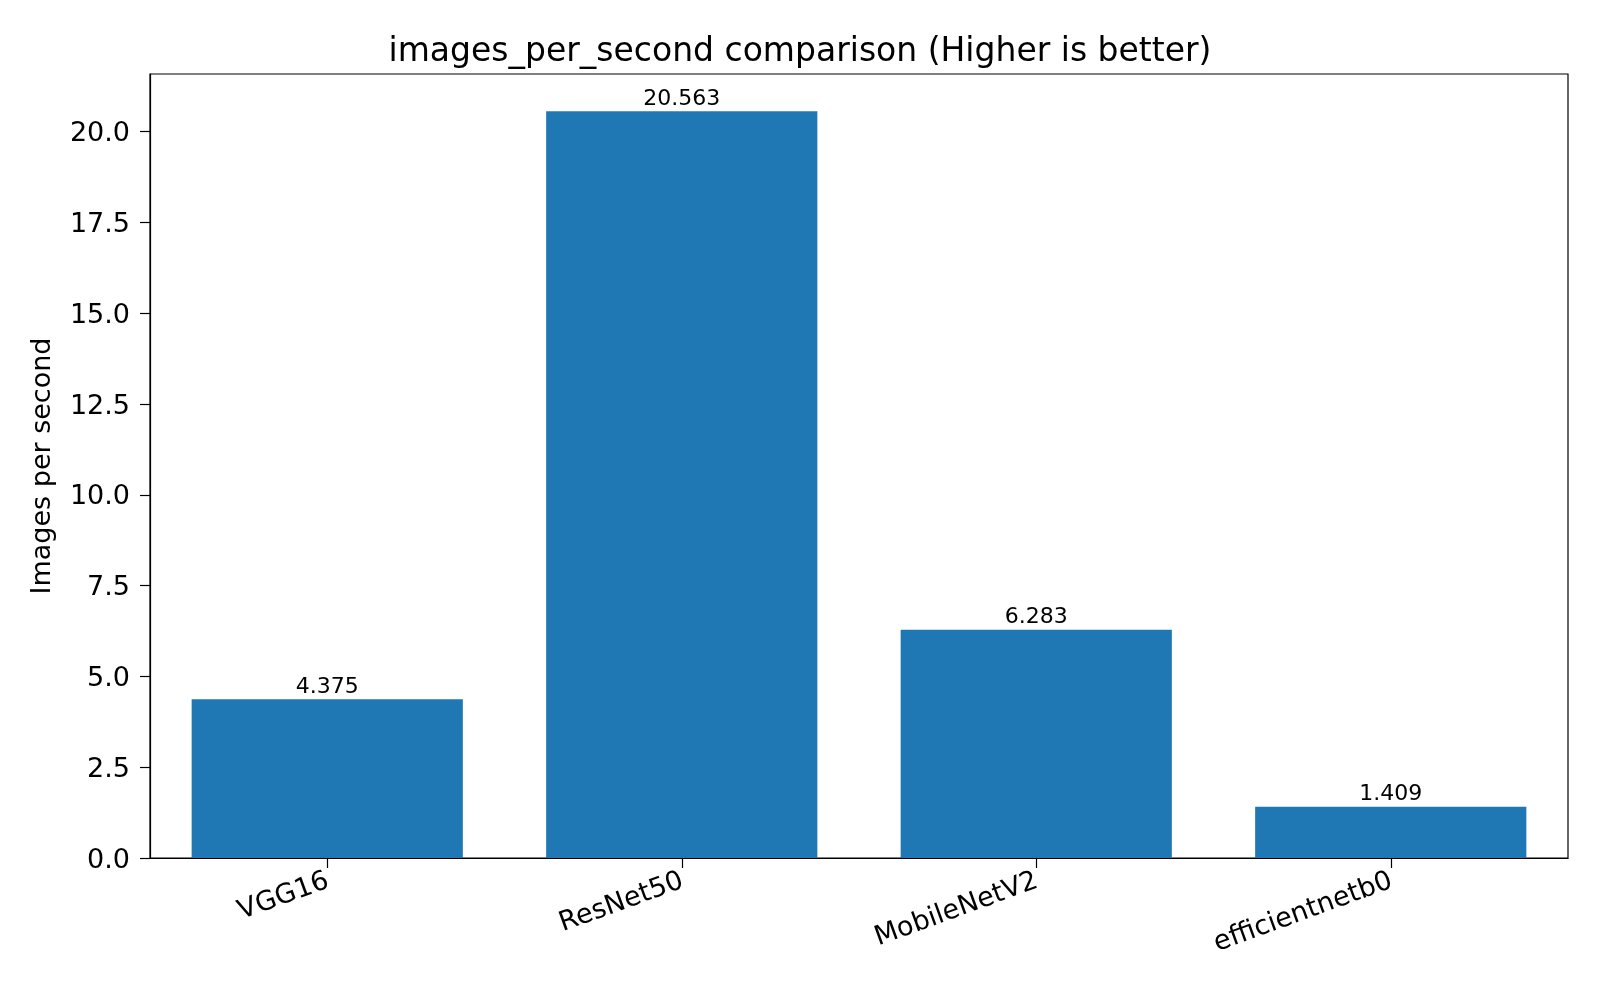 The height and width of the screenshot is (1000, 1600). I want to click on y-tick-label: 5.0, so click(108, 676).